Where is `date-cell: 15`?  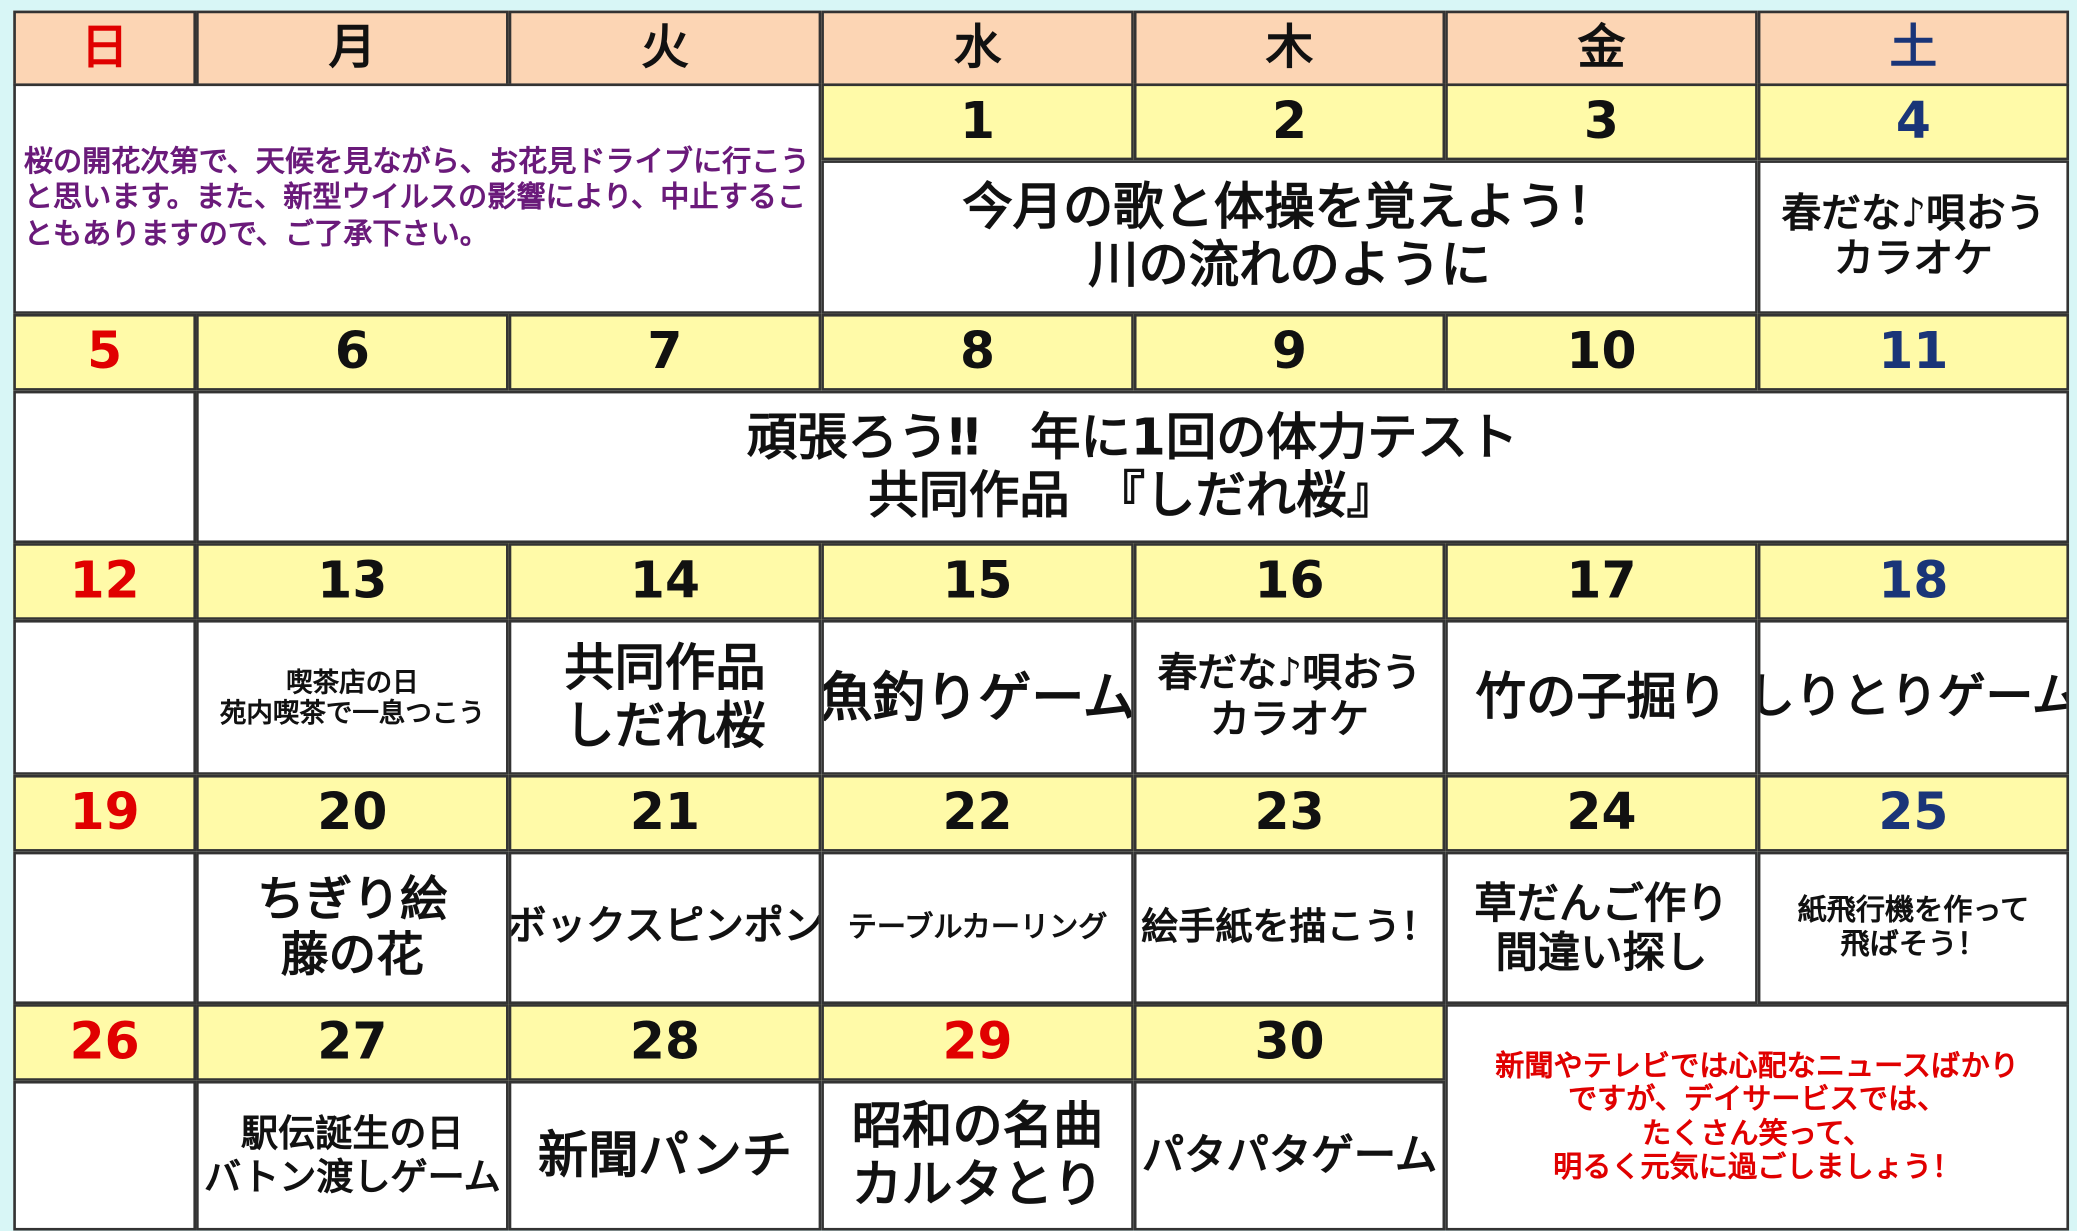
date-cell: 15 is located at coordinates (977, 581).